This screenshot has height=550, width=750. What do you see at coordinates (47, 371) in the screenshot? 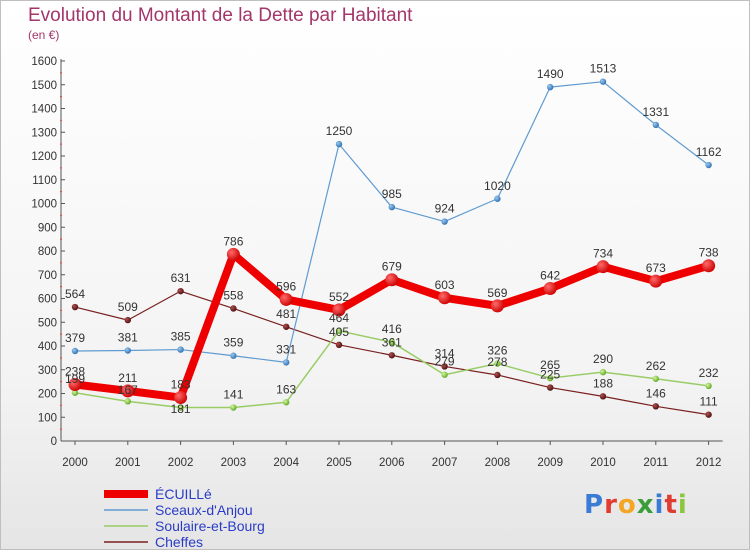
I see `y-tick-label: 300` at bounding box center [47, 371].